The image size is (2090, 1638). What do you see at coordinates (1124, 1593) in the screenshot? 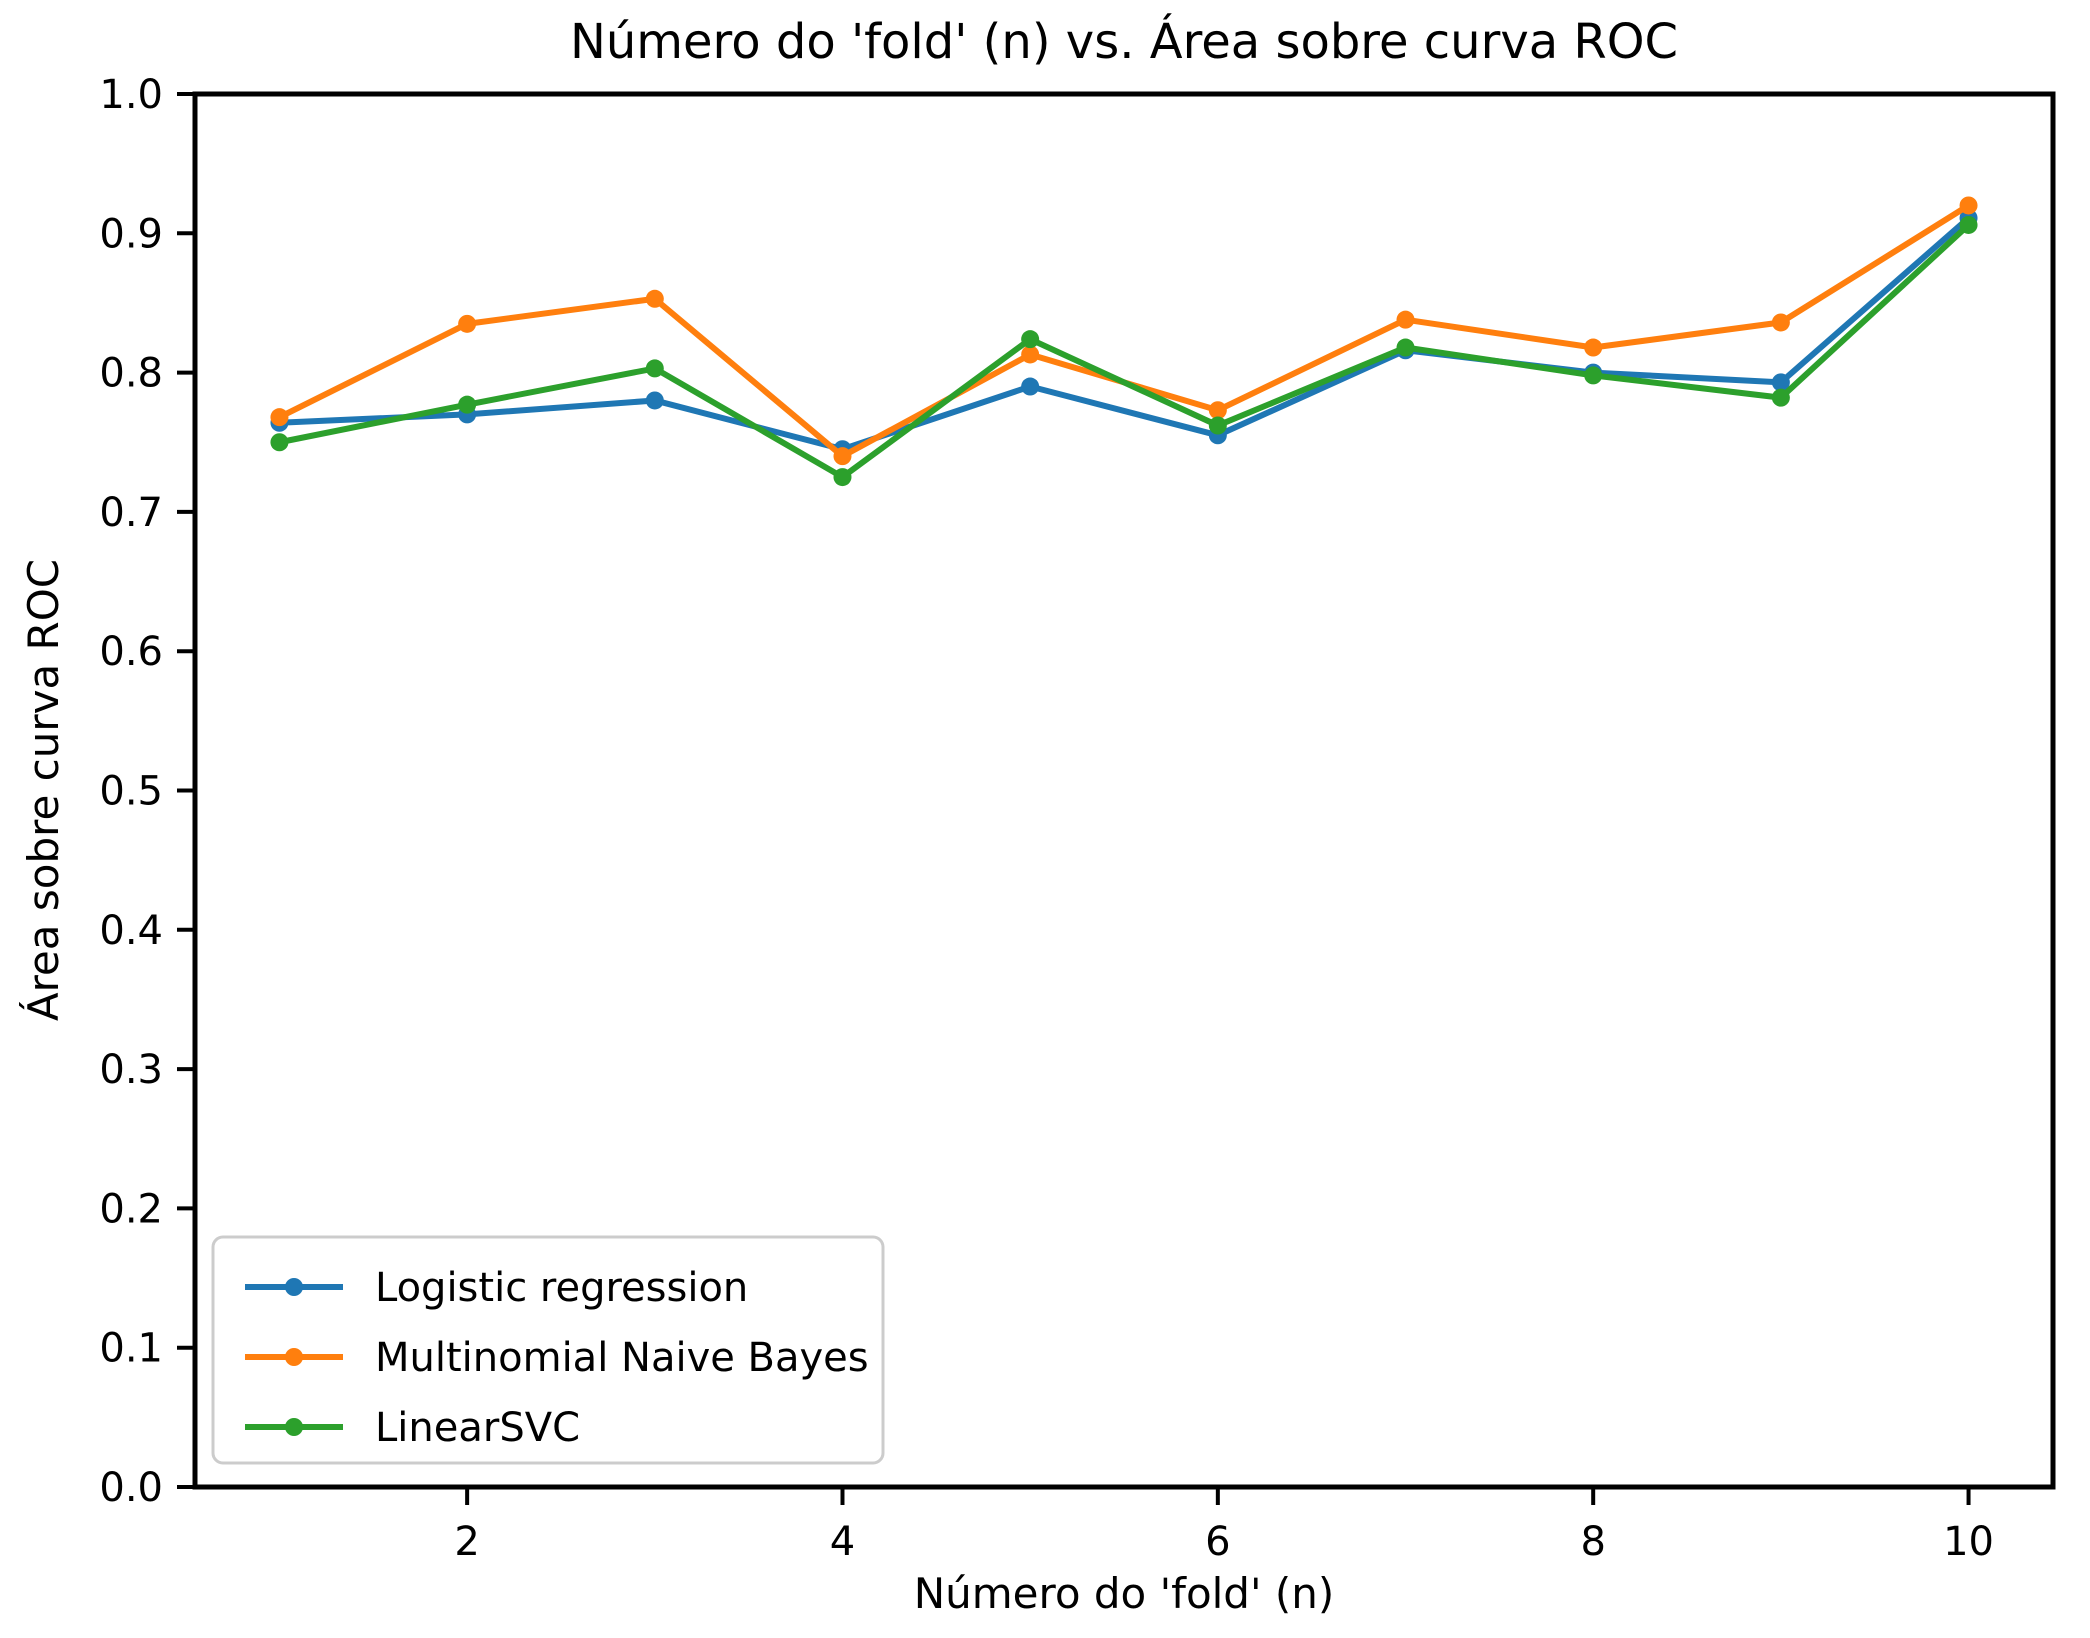
I see `x-axis-label: Número do 'fold' (n)` at bounding box center [1124, 1593].